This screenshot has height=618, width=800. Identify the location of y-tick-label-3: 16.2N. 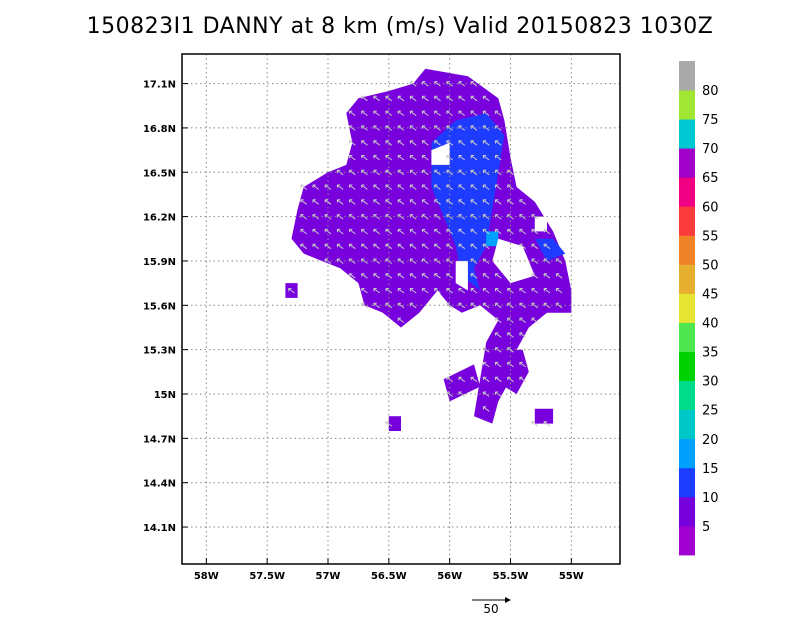
(159, 218).